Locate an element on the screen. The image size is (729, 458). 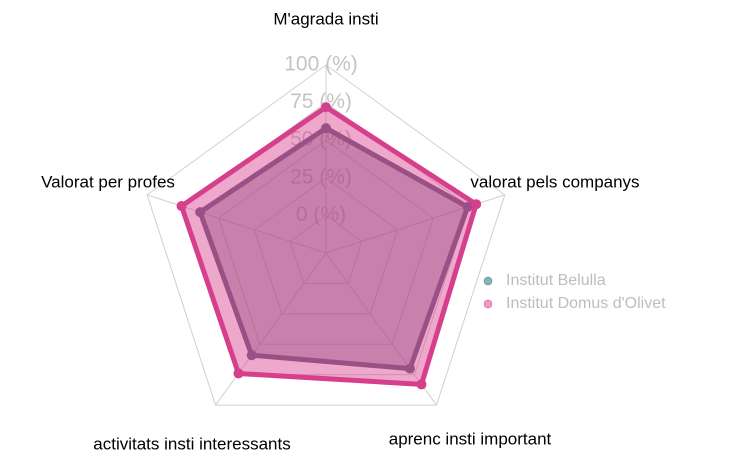
axis-label: Valorat per profes is located at coordinates (108, 181).